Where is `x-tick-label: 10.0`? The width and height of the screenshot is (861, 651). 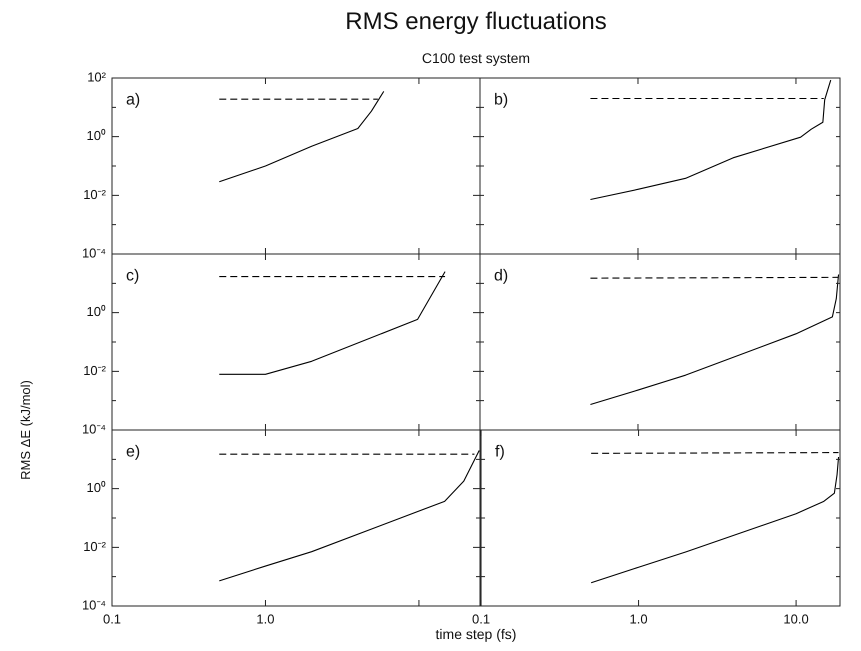
x-tick-label: 10.0 is located at coordinates (796, 618).